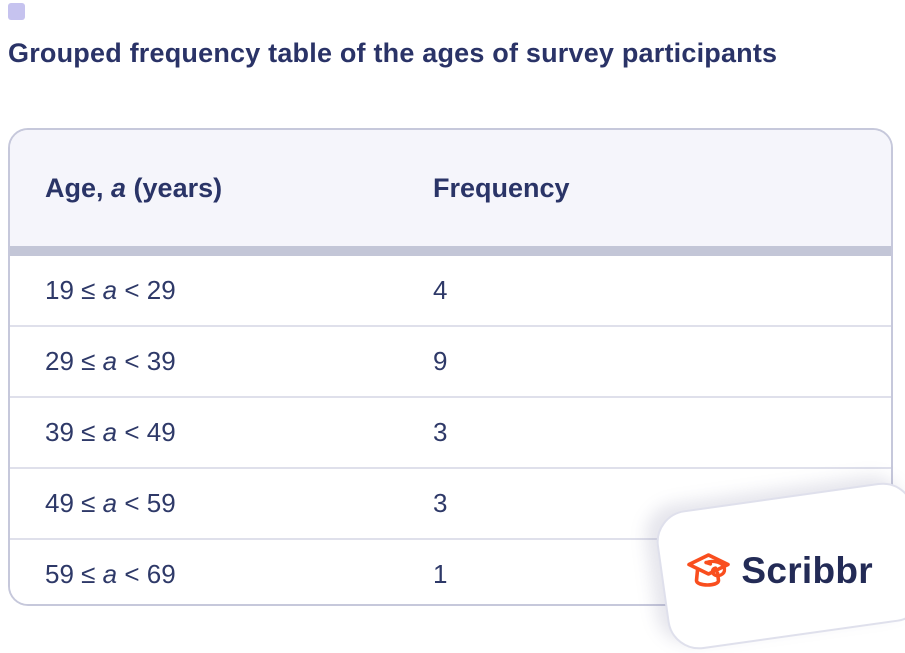 The height and width of the screenshot is (653, 905). I want to click on scribbr-logo: Scribbr, so click(778, 571).